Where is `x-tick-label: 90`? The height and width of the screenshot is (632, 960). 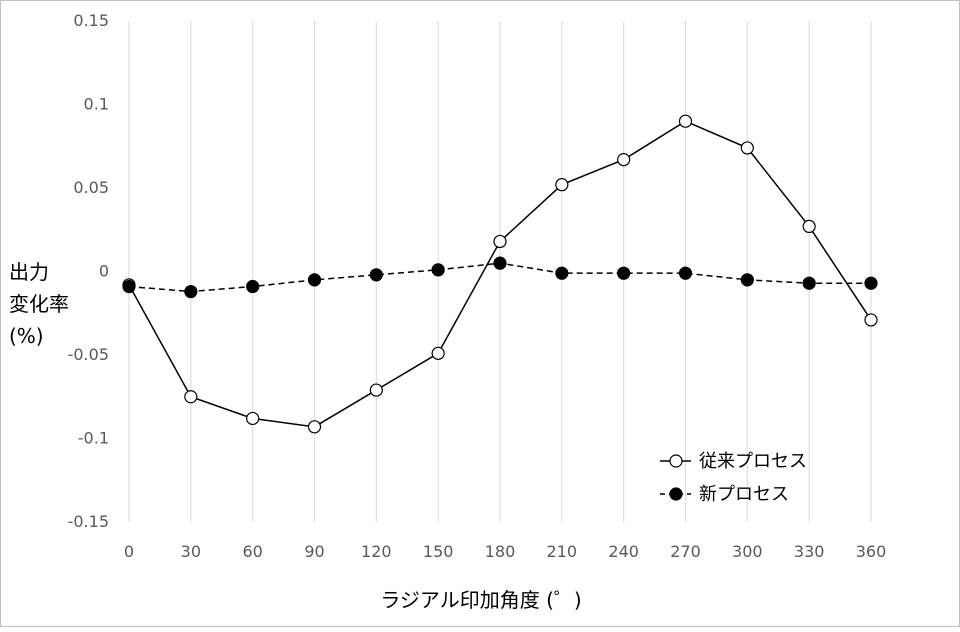 x-tick-label: 90 is located at coordinates (314, 551).